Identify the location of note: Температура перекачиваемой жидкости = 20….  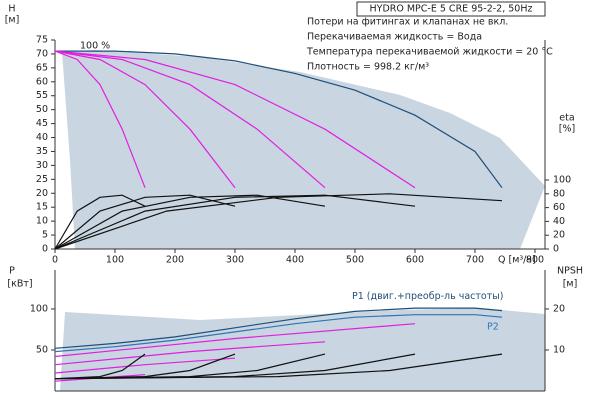
(429, 52).